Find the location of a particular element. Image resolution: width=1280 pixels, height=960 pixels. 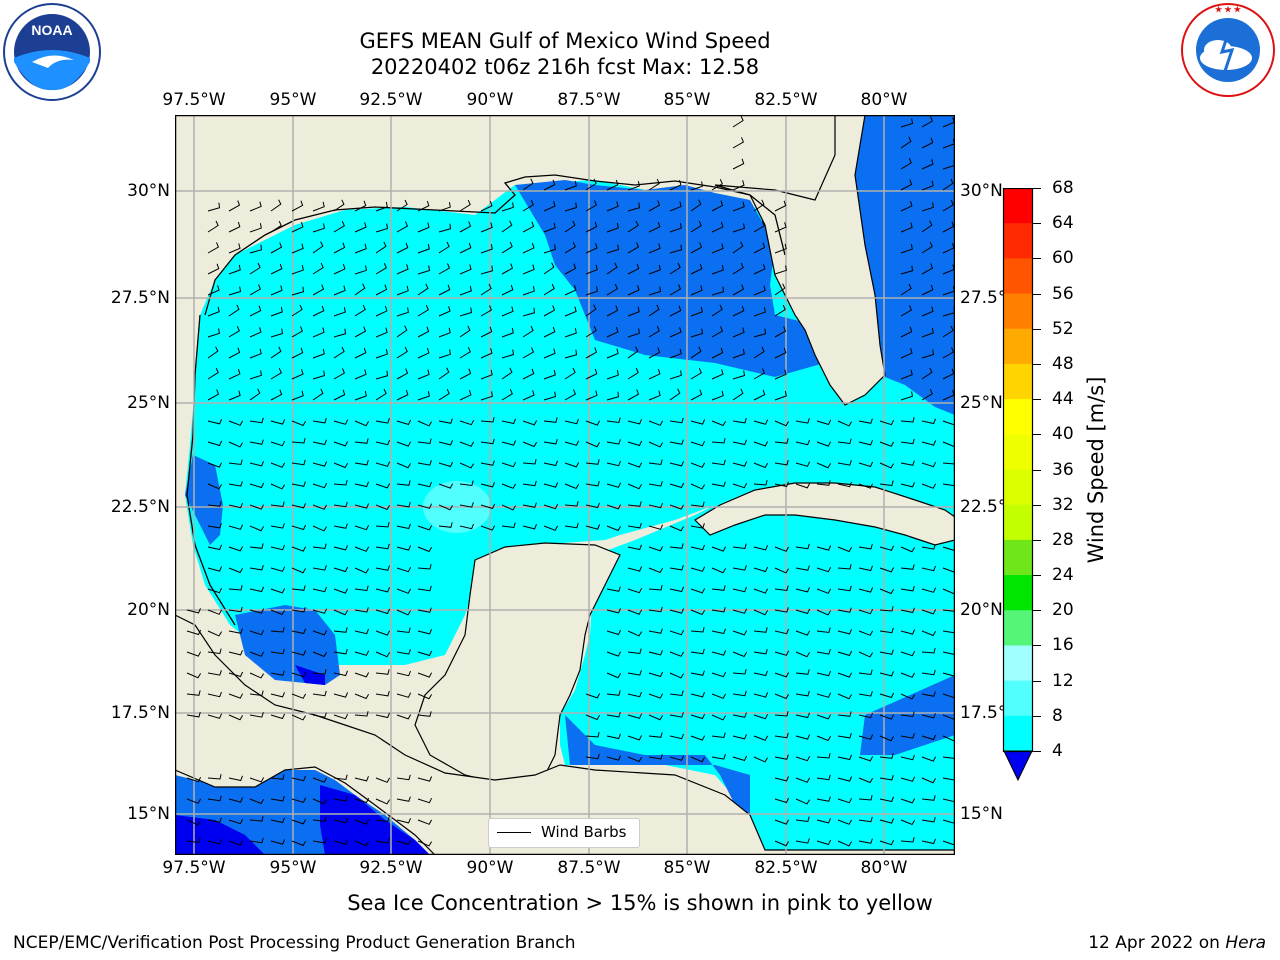

lon-tick-top: 82.5°W is located at coordinates (786, 100).